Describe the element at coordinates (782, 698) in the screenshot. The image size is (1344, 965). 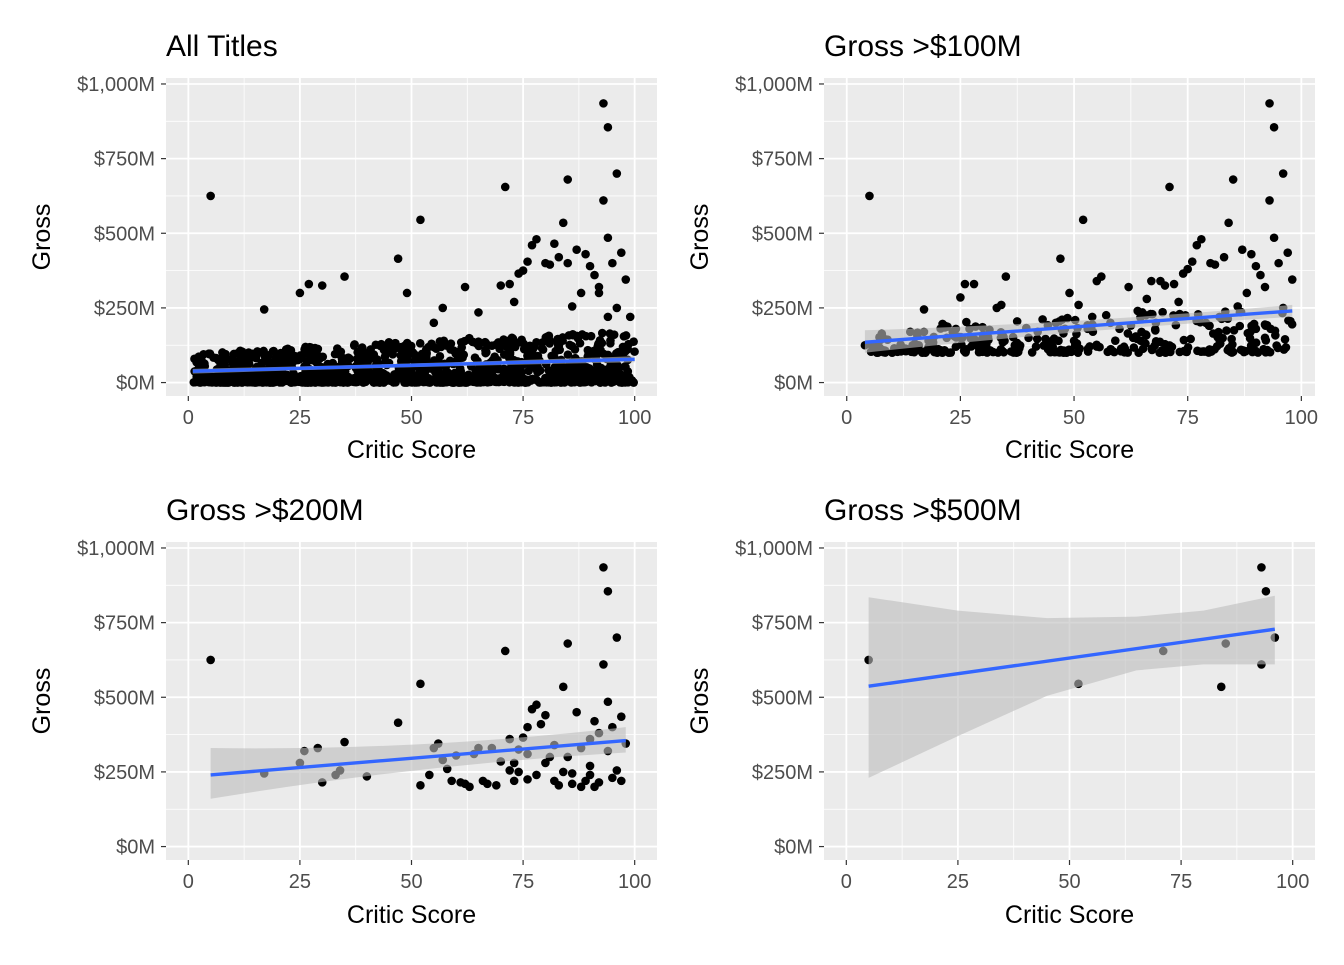
I see `y-tick-label: $500M` at that location.